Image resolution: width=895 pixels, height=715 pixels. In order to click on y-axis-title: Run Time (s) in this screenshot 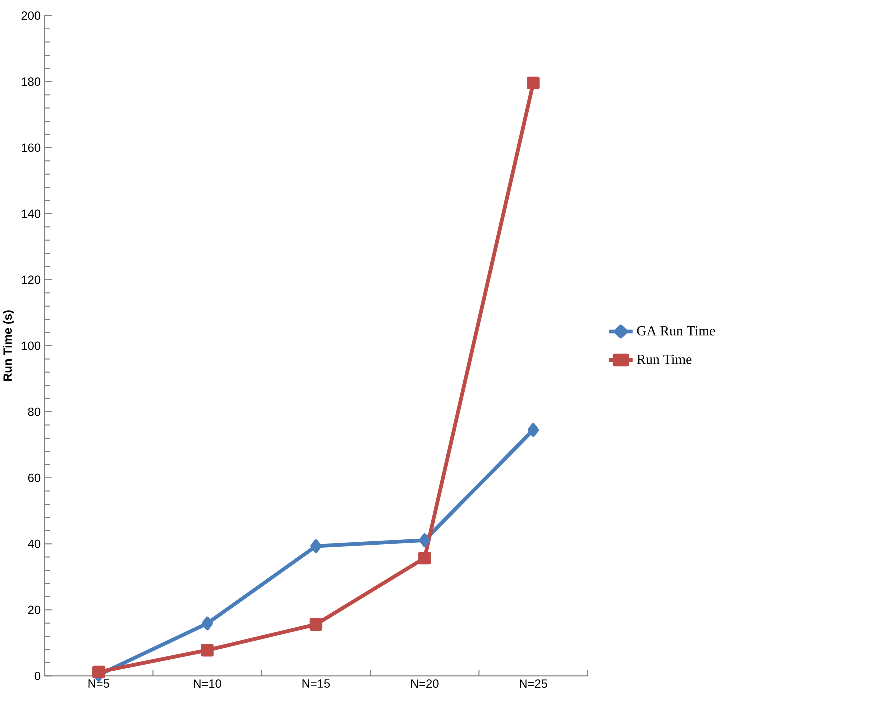, I will do `click(8, 346)`.